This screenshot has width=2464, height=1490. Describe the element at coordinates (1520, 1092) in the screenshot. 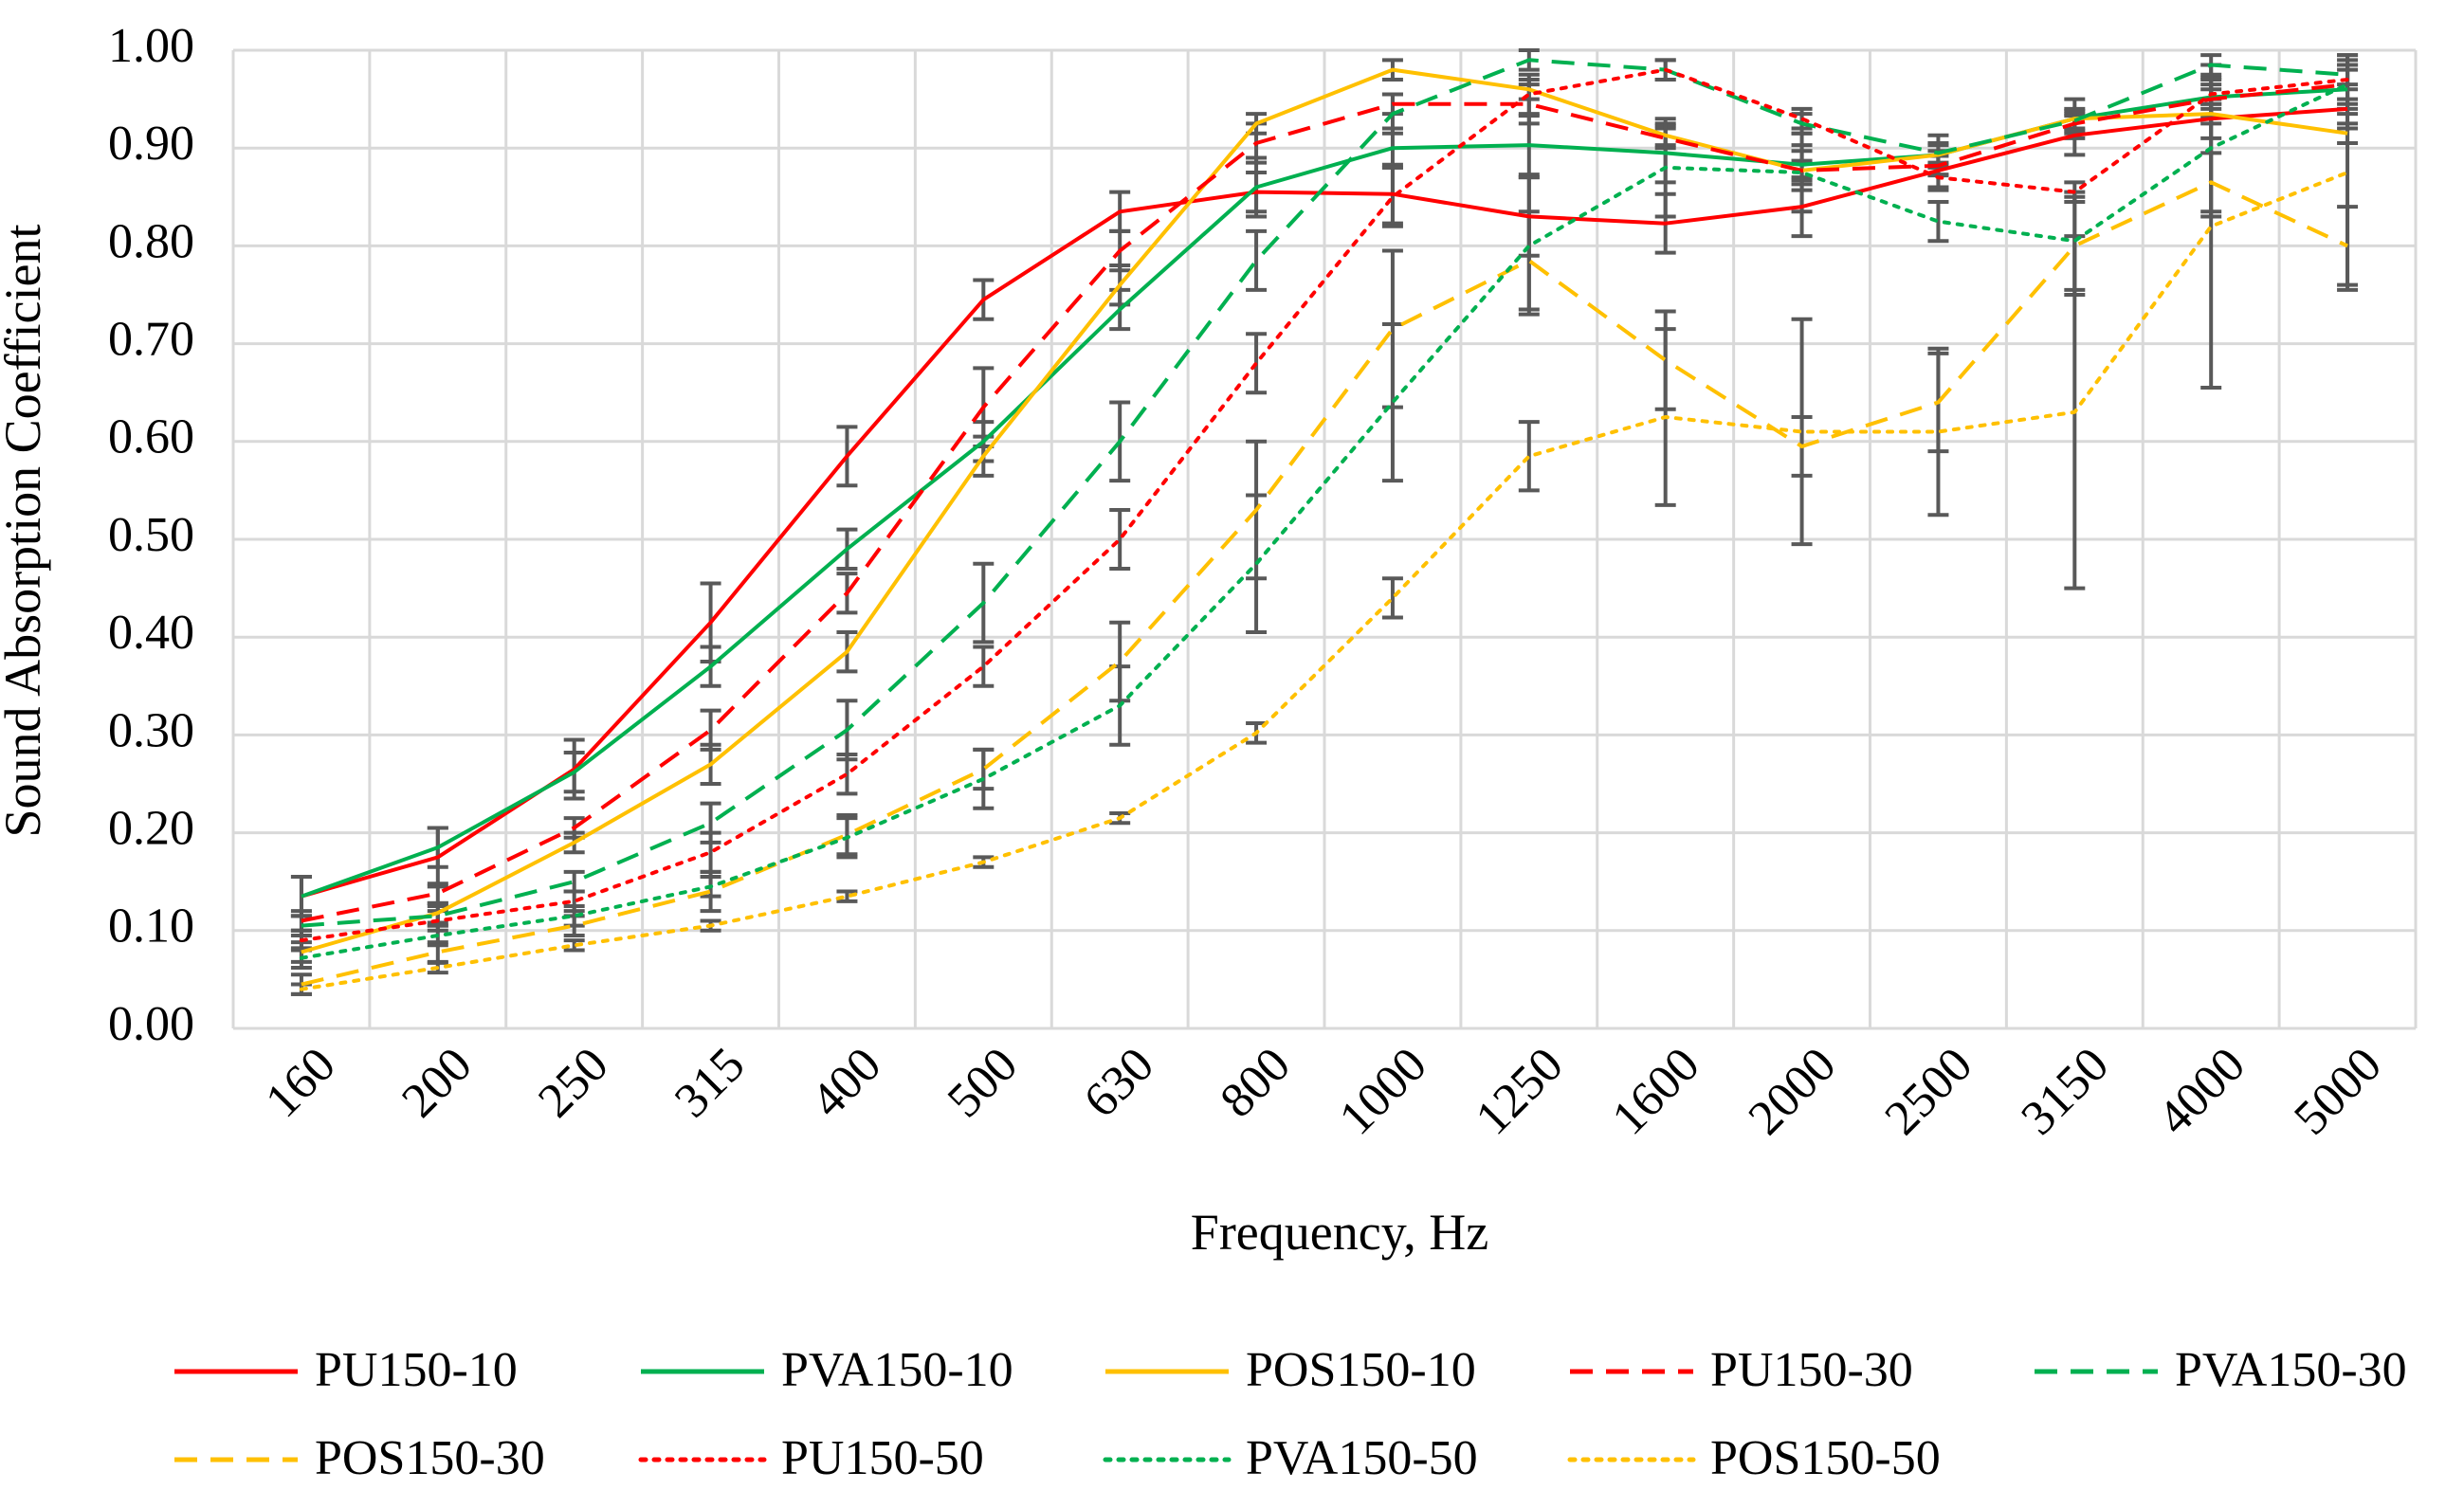

I see `x-tick-label: 1250` at that location.